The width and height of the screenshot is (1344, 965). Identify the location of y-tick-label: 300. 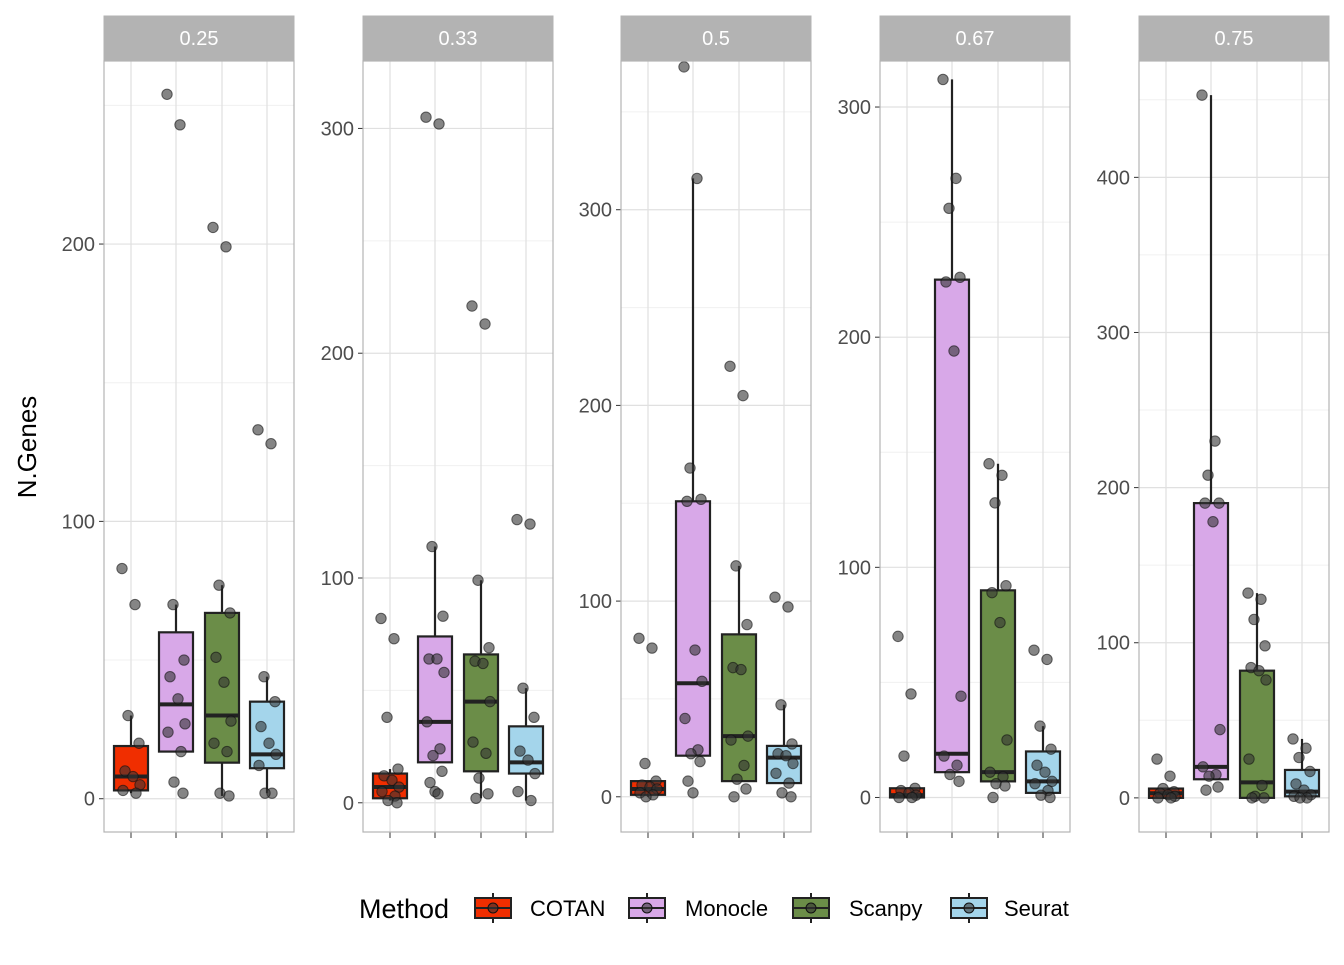
(1113, 333).